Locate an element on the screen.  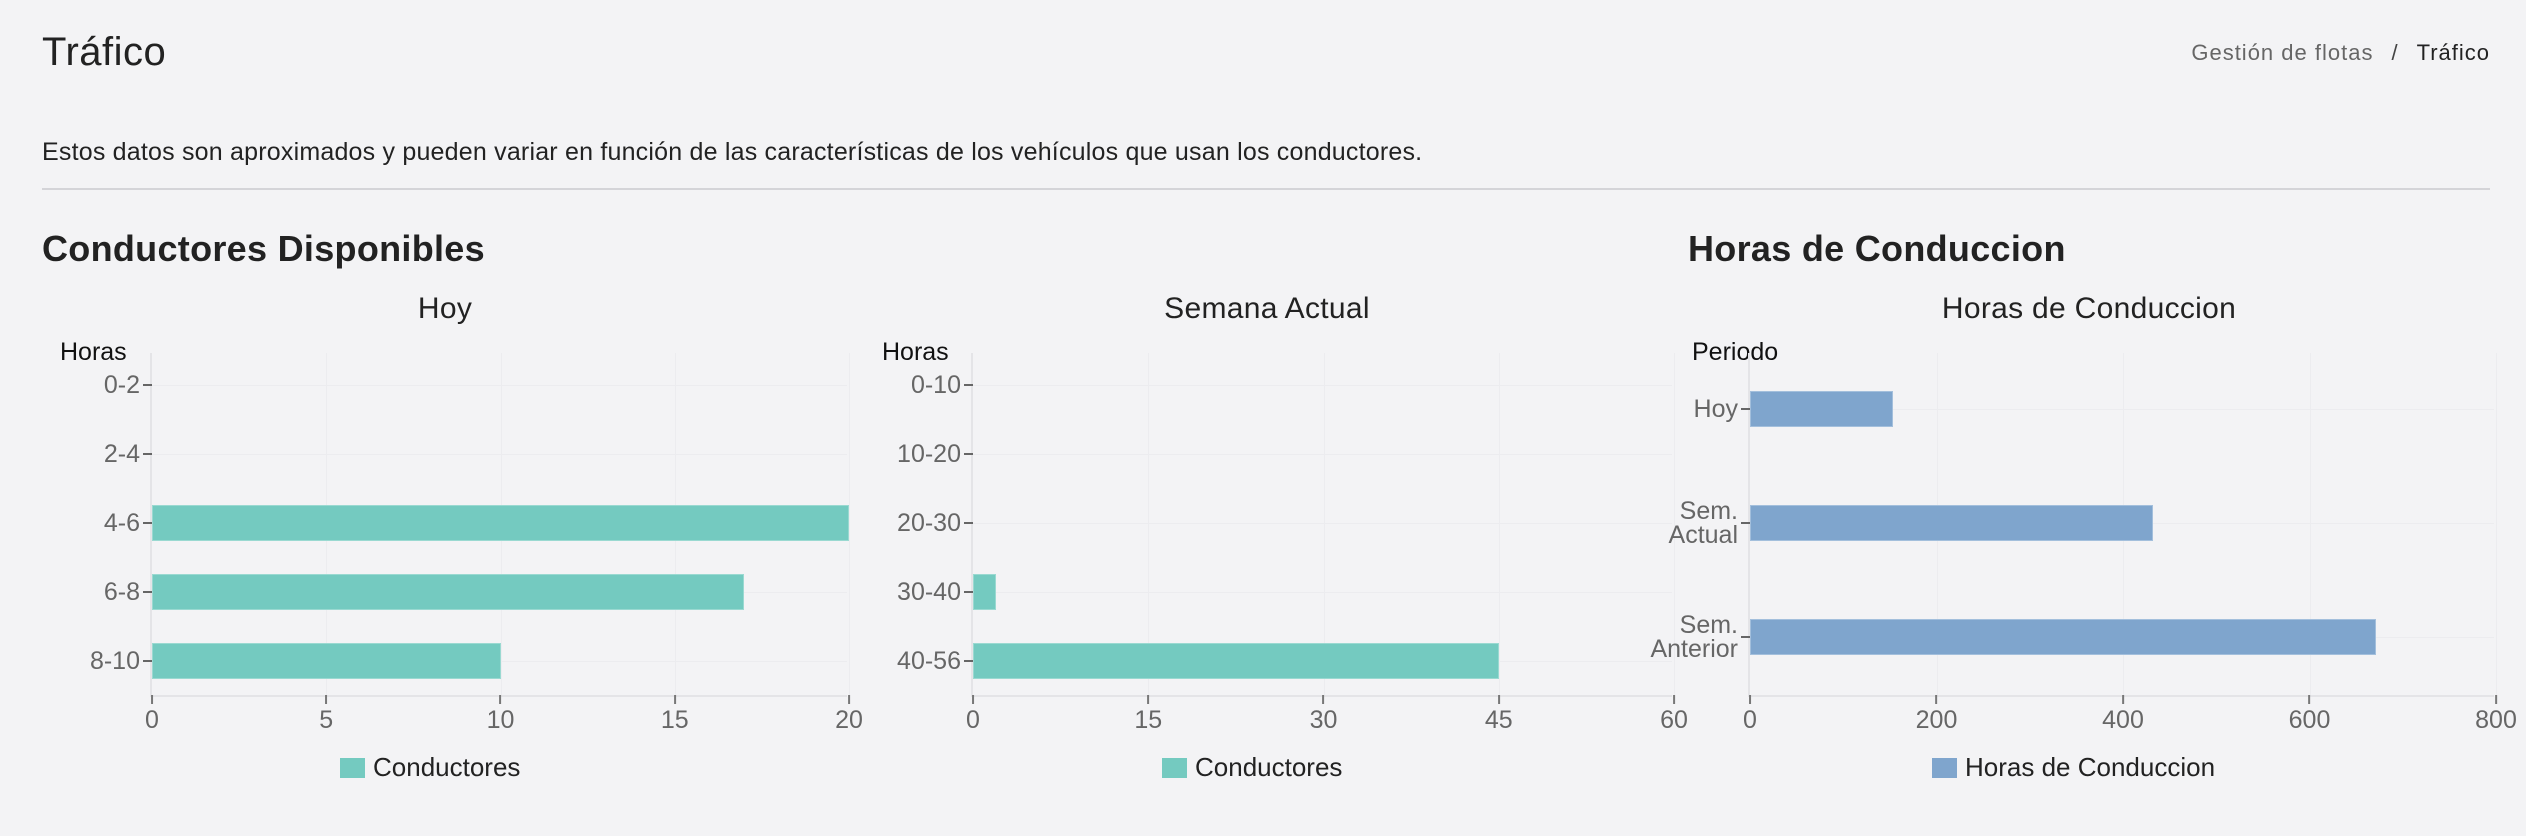
y-tick: 8-10 is located at coordinates (121, 661).